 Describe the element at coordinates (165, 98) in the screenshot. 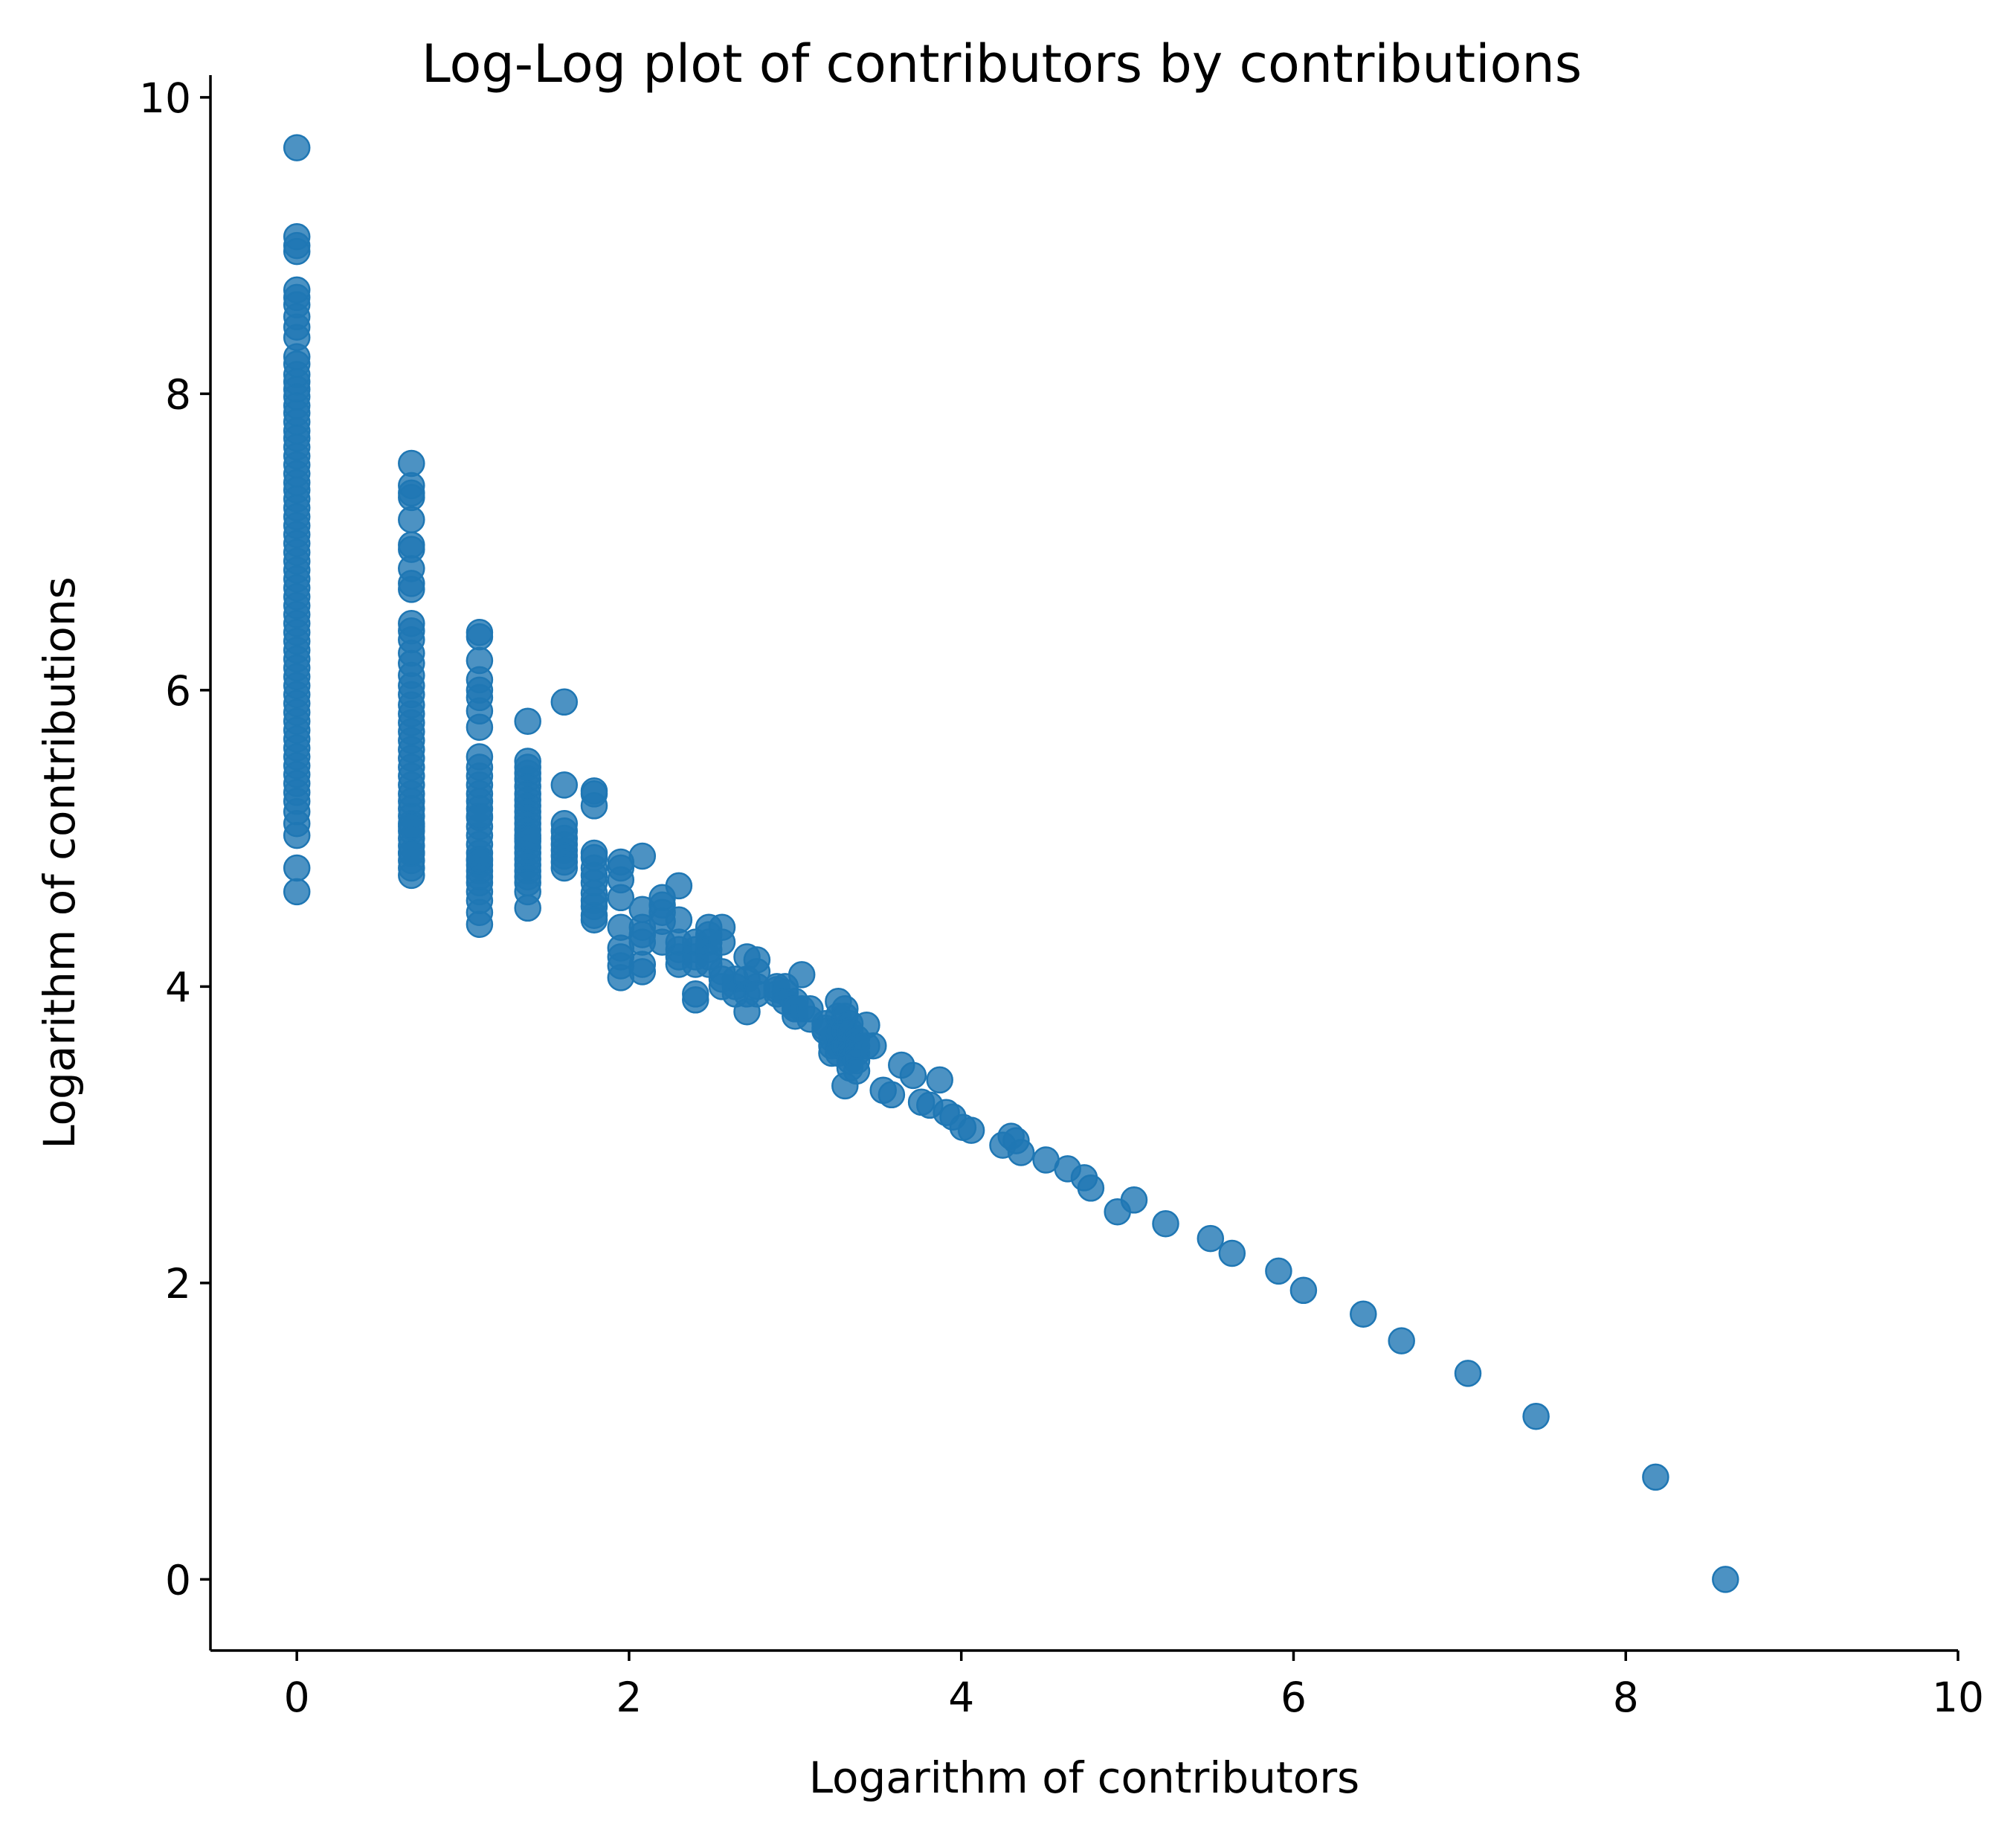

I see `y-tick-label: 10` at that location.